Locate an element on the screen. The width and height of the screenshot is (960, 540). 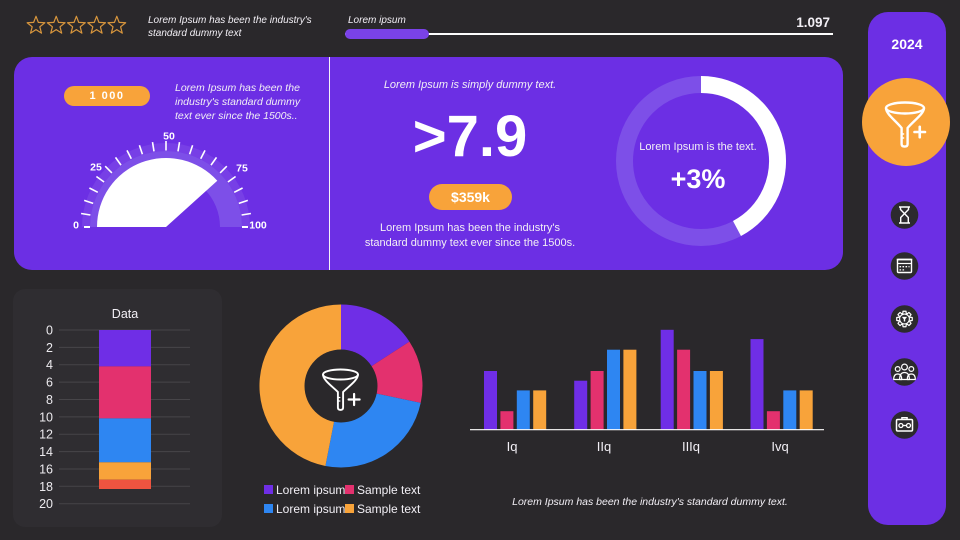
svg-text: Ivq is located at coordinates (779, 446).